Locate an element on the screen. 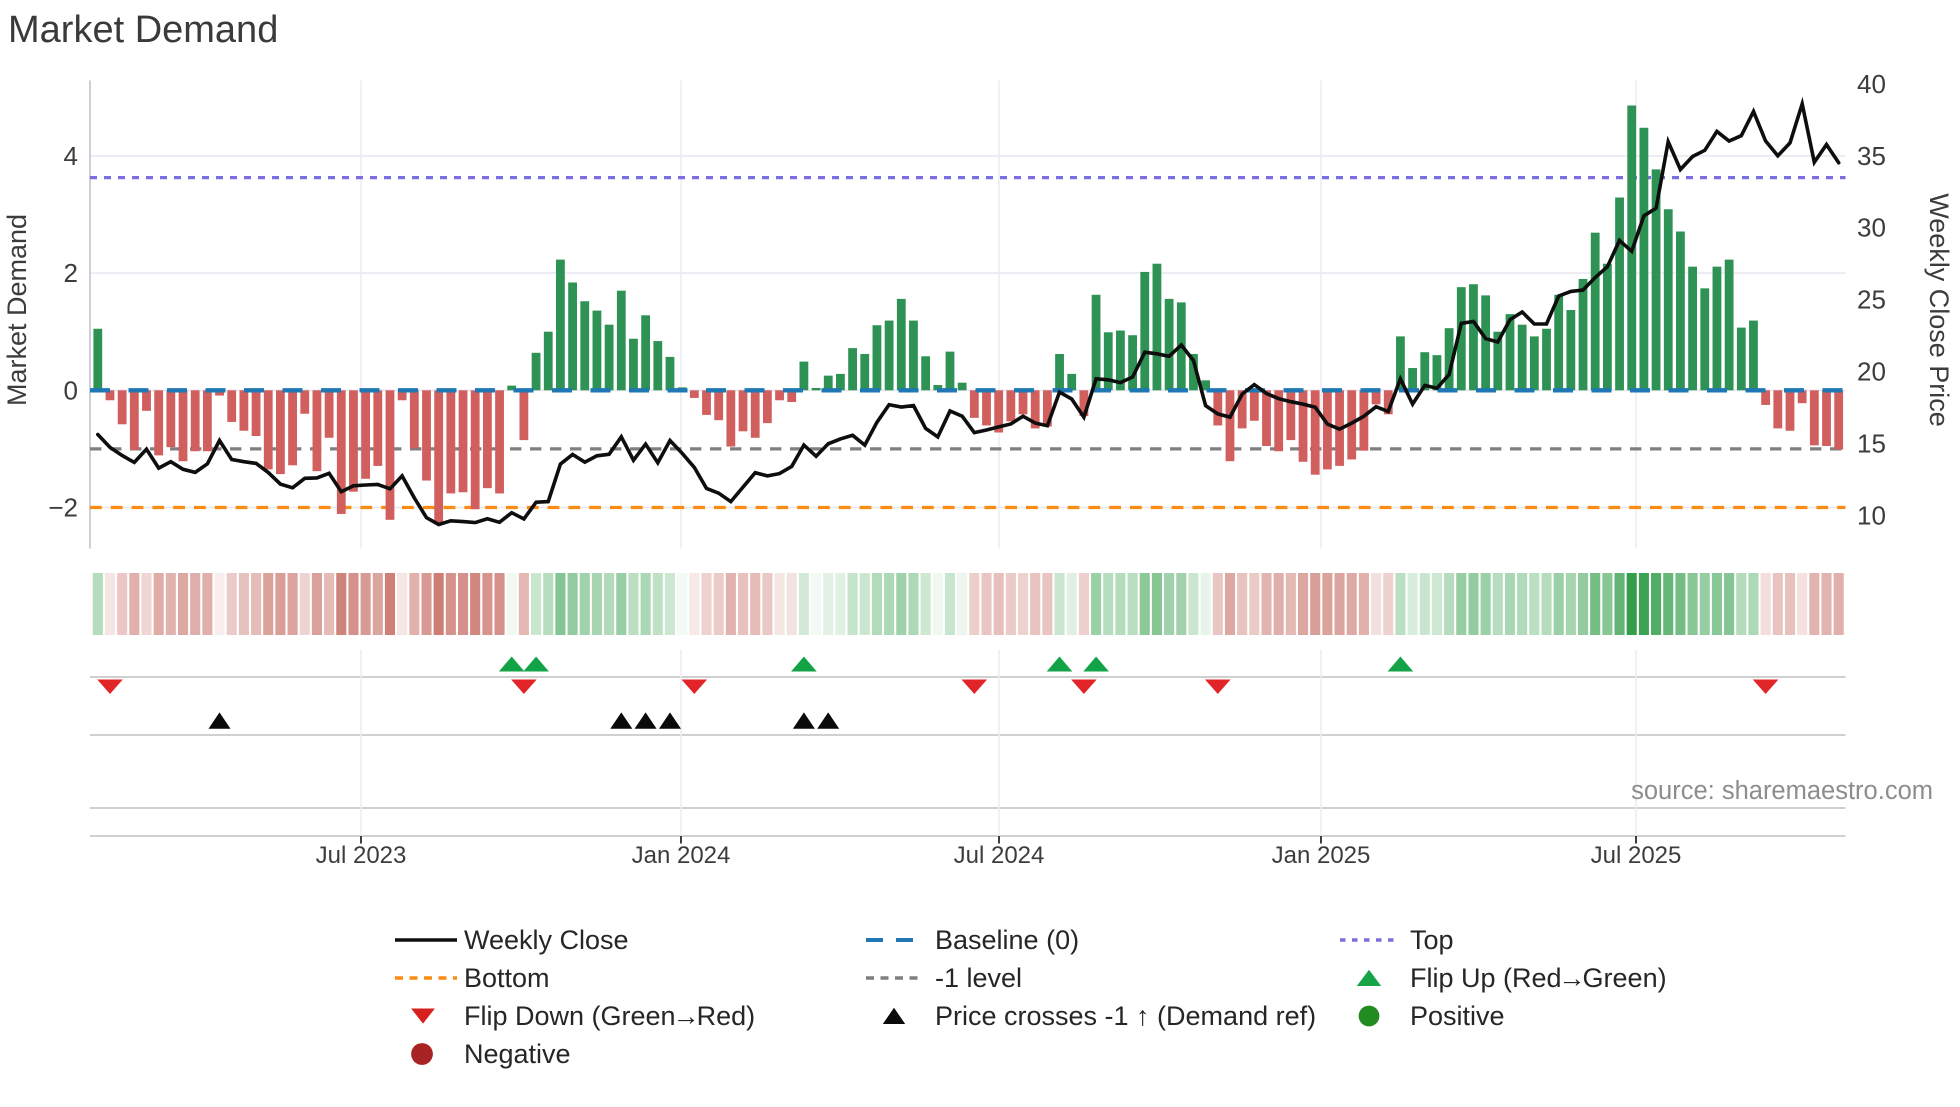 Image resolution: width=1960 pixels, height=1107 pixels. svg-text: 0 is located at coordinates (71, 390).